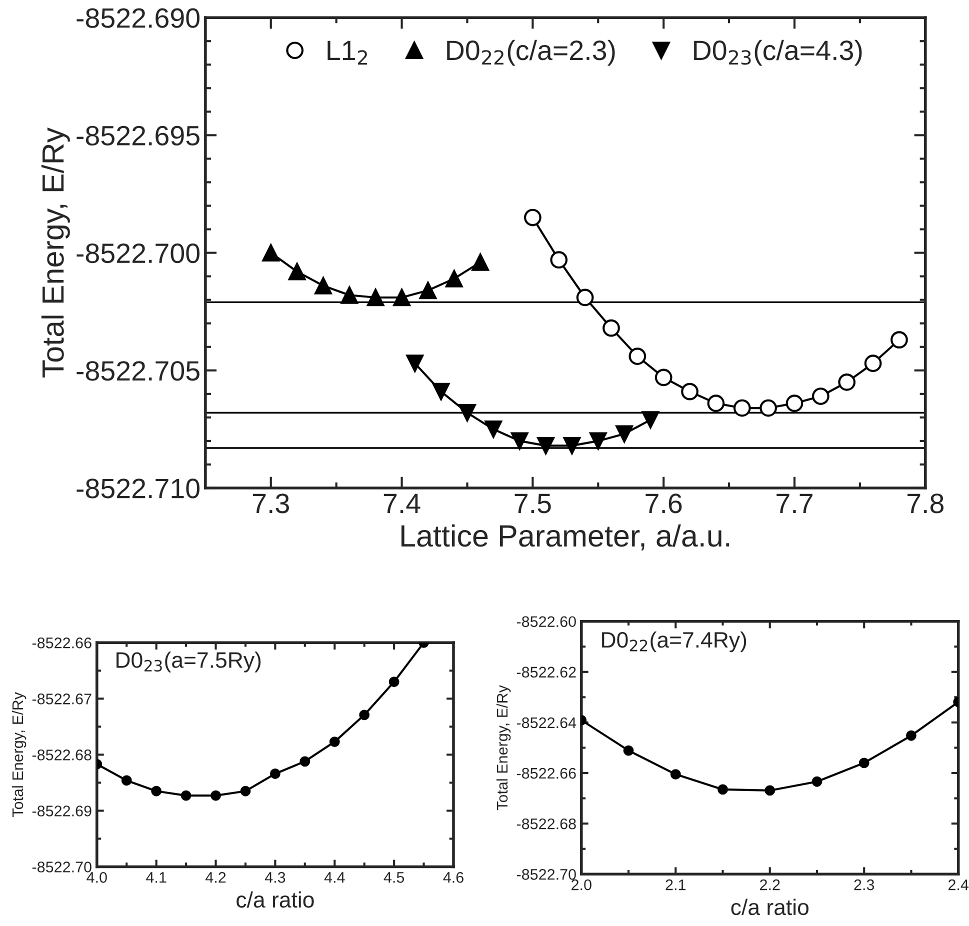  Describe the element at coordinates (394, 877) in the screenshot. I see `x-tick-label: 4.5` at that location.